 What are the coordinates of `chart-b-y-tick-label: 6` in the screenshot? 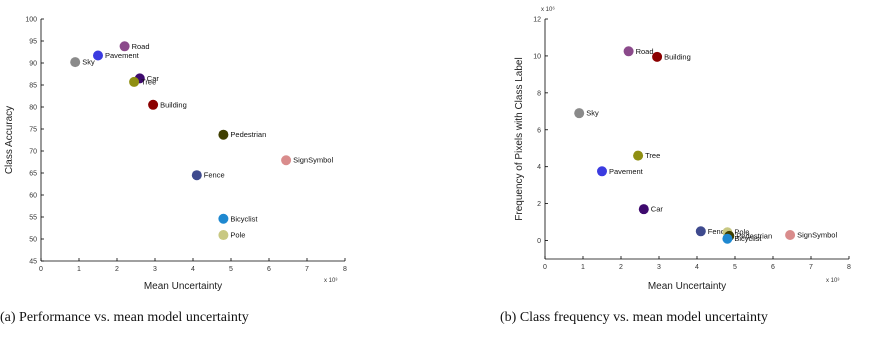 It's located at (539, 130).